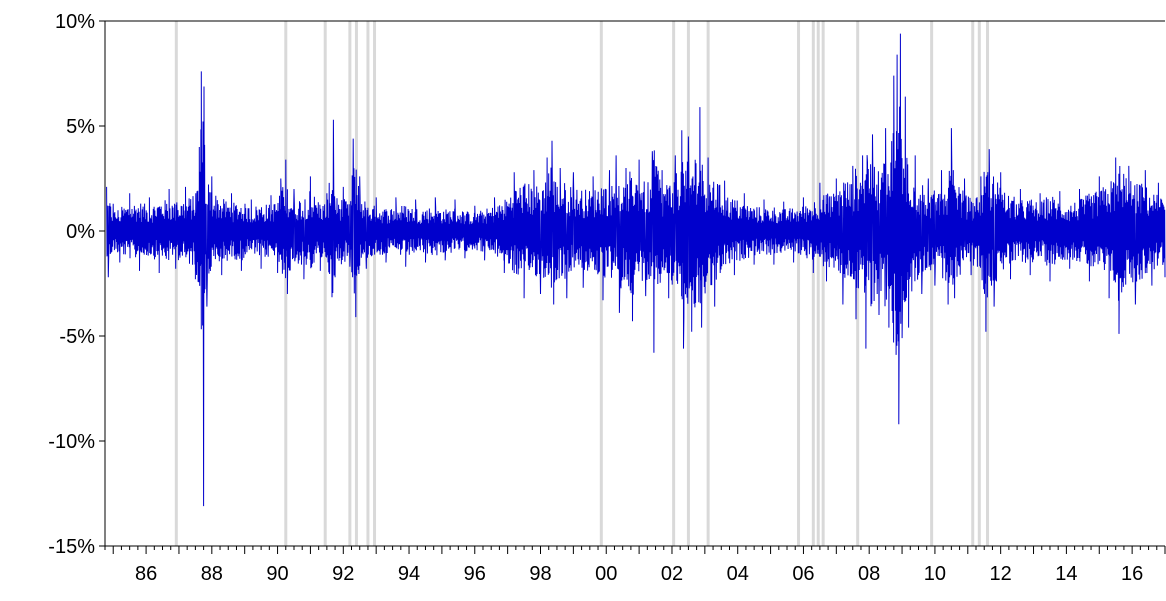  What do you see at coordinates (738, 574) in the screenshot?
I see `x-tick-label-9: 04` at bounding box center [738, 574].